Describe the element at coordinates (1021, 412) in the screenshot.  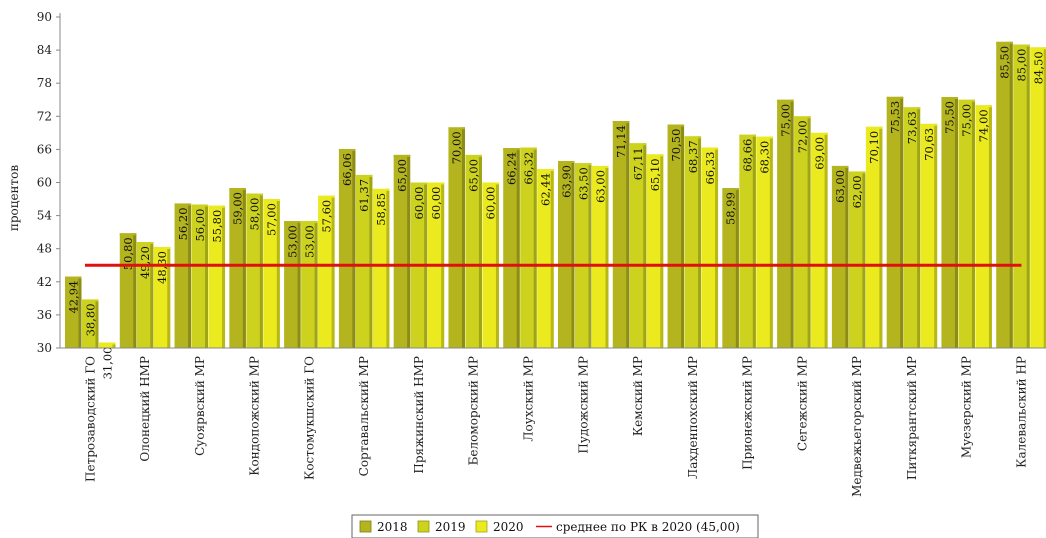
I see `x-tick-label: Калевальский НР` at that location.